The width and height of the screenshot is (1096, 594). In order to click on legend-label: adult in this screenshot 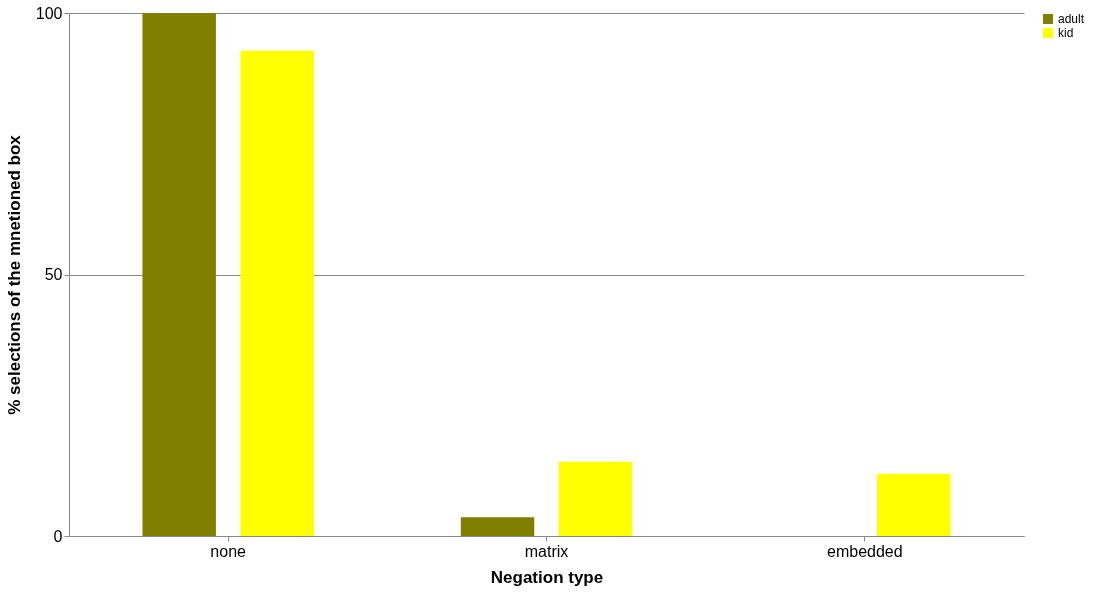, I will do `click(1071, 19)`.